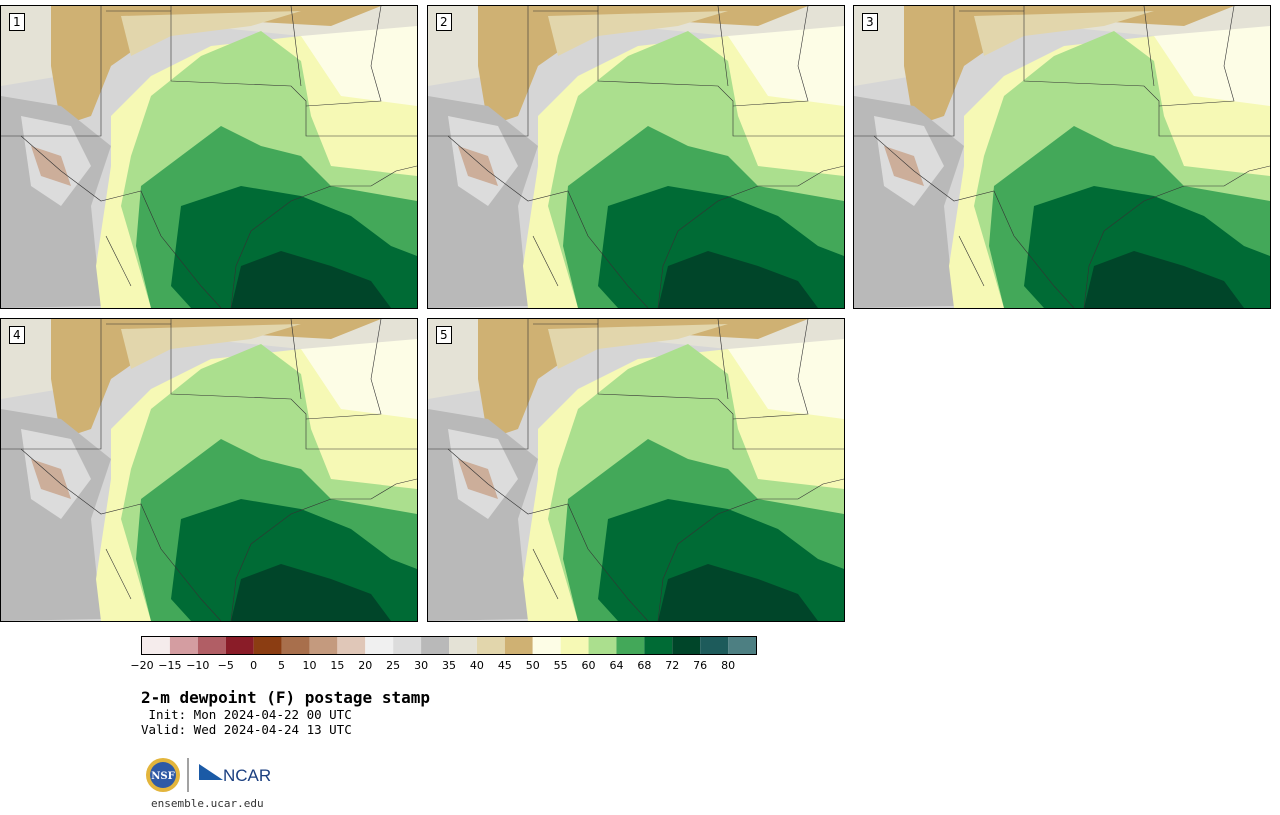 Image resolution: width=1280 pixels, height=815 pixels. Describe the element at coordinates (444, 22) in the screenshot. I see `panel-label: 2` at that location.